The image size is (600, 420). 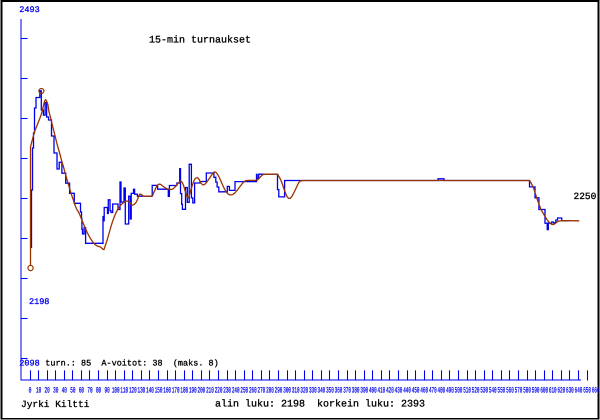 I want to click on svg-text: 15-min turnaukset, so click(x=200, y=41).